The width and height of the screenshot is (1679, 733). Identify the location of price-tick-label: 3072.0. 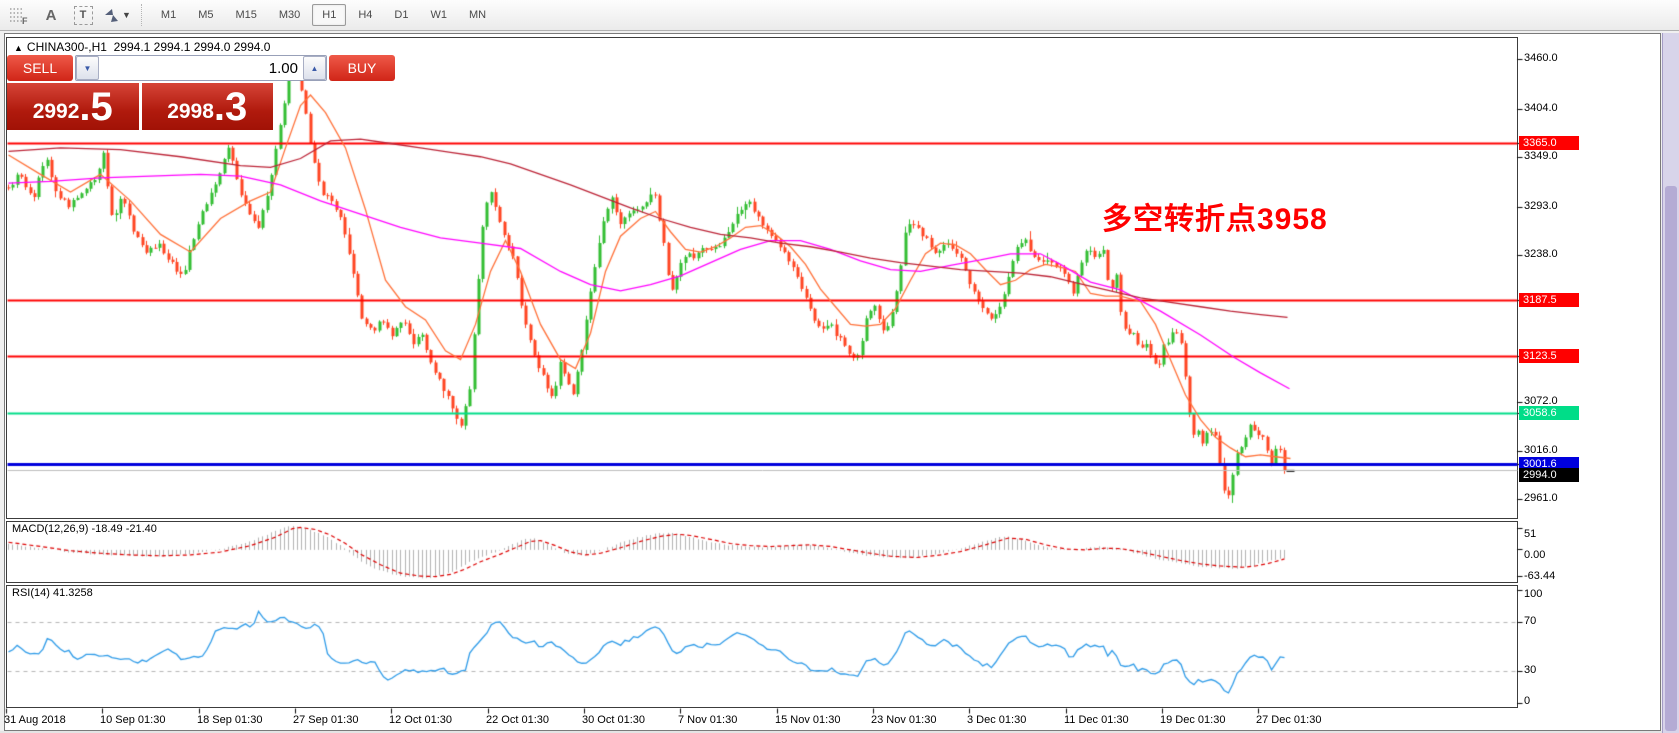
(1541, 400).